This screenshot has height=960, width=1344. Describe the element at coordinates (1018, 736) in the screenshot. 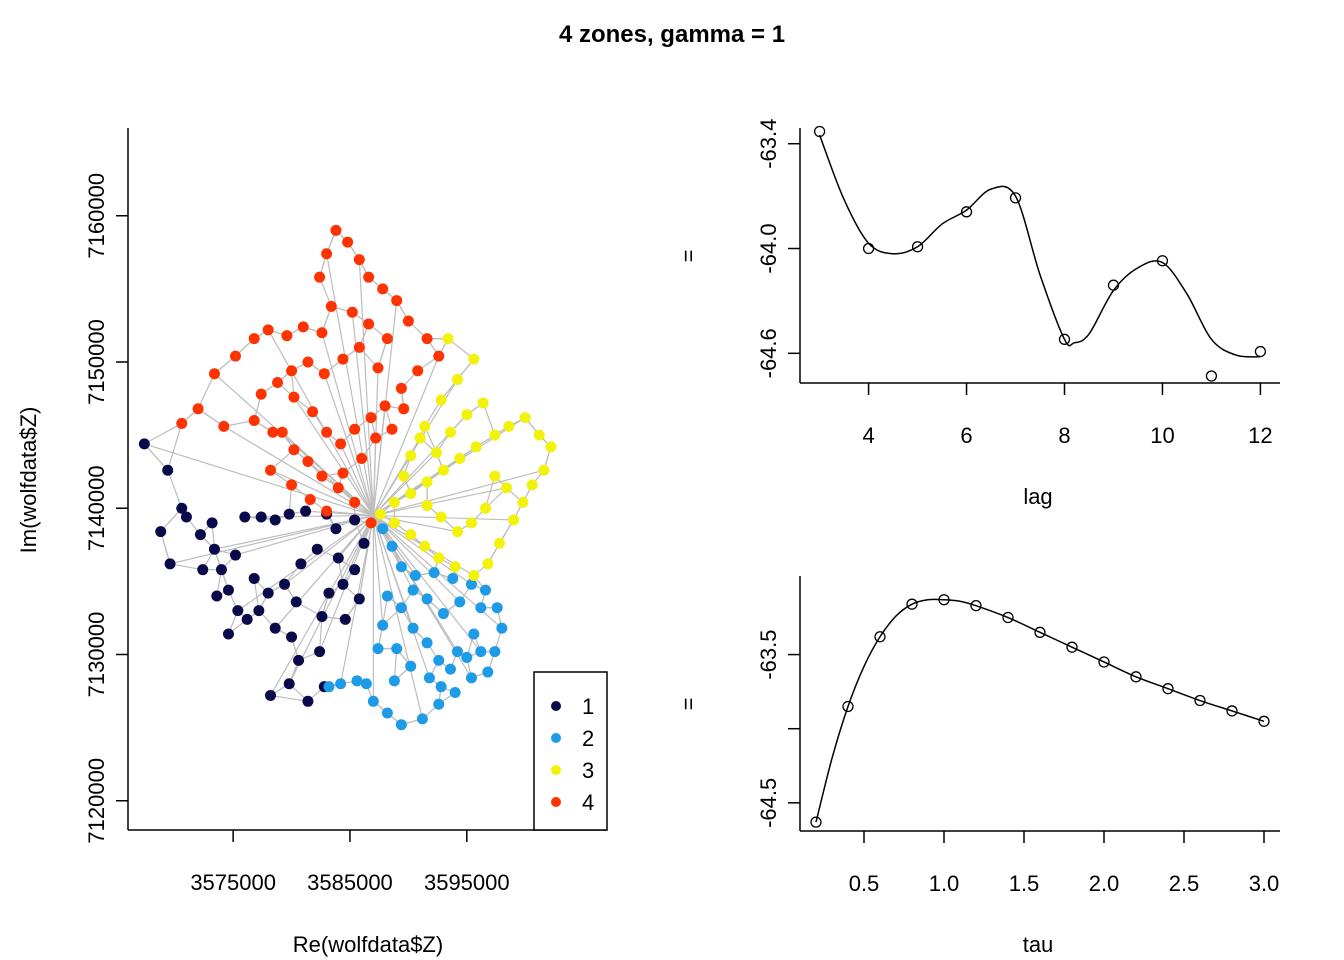

I see `tau-axes: 0.5 1.0 1.5 2.0 2.5 3.0 -63.5 -64.5` at that location.